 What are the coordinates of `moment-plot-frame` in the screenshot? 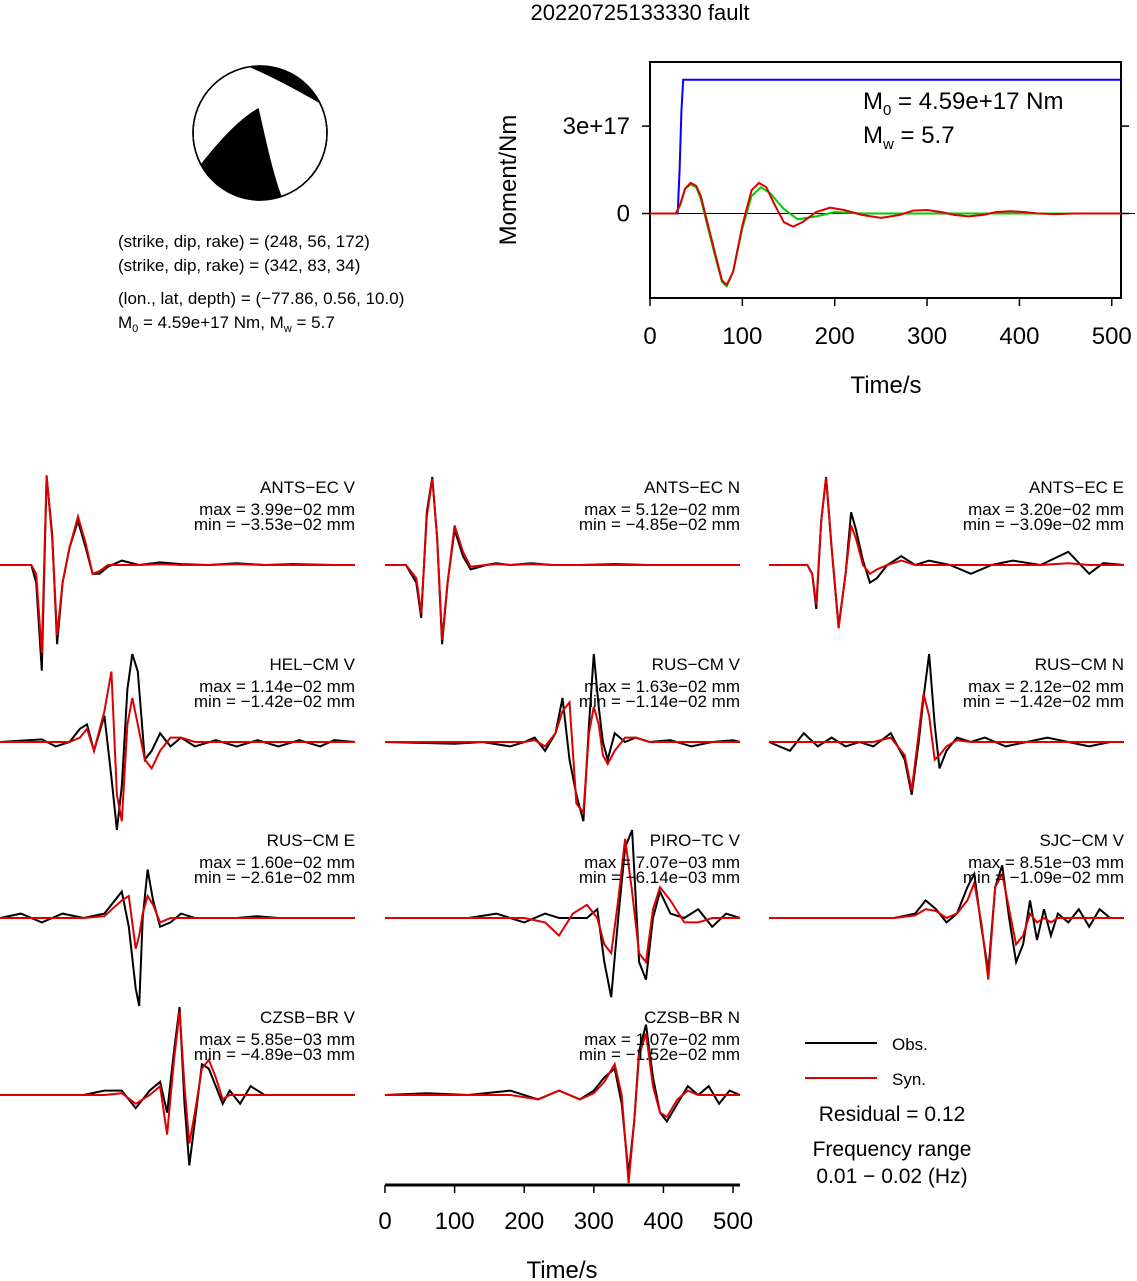 It's located at (885, 180).